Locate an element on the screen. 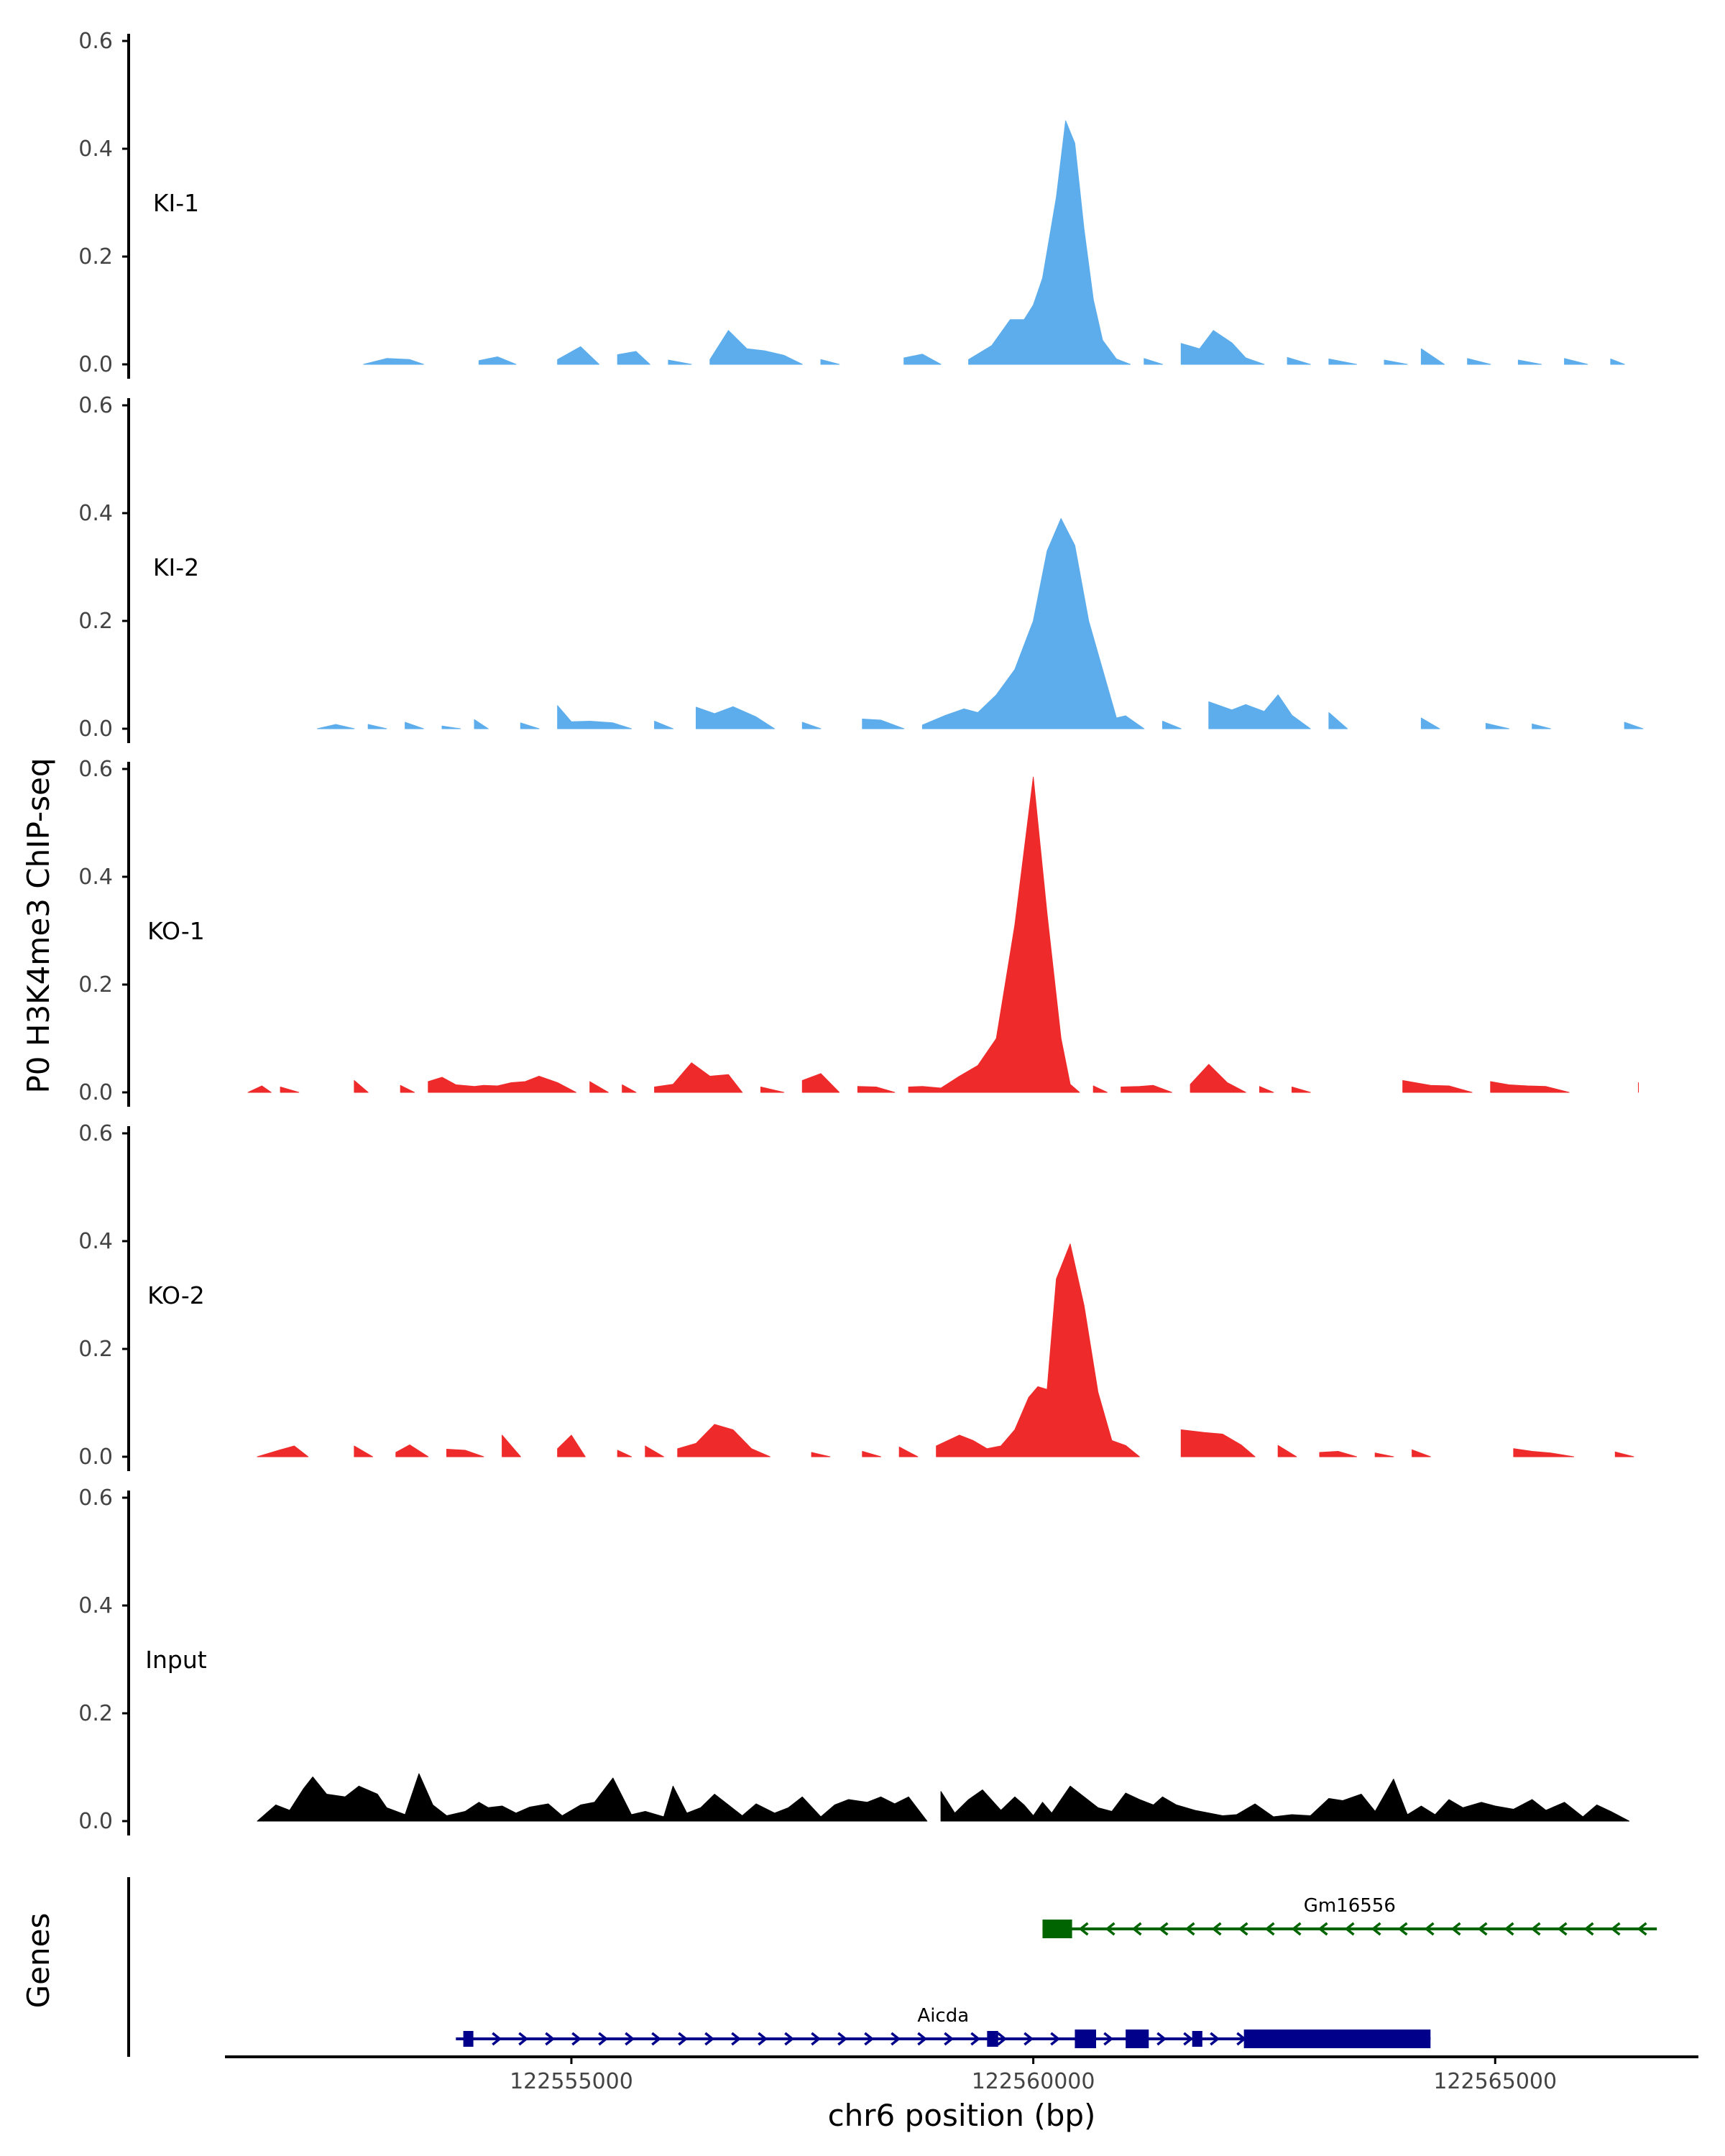  gene-gm16556: Gm16556 is located at coordinates (1349, 1917).